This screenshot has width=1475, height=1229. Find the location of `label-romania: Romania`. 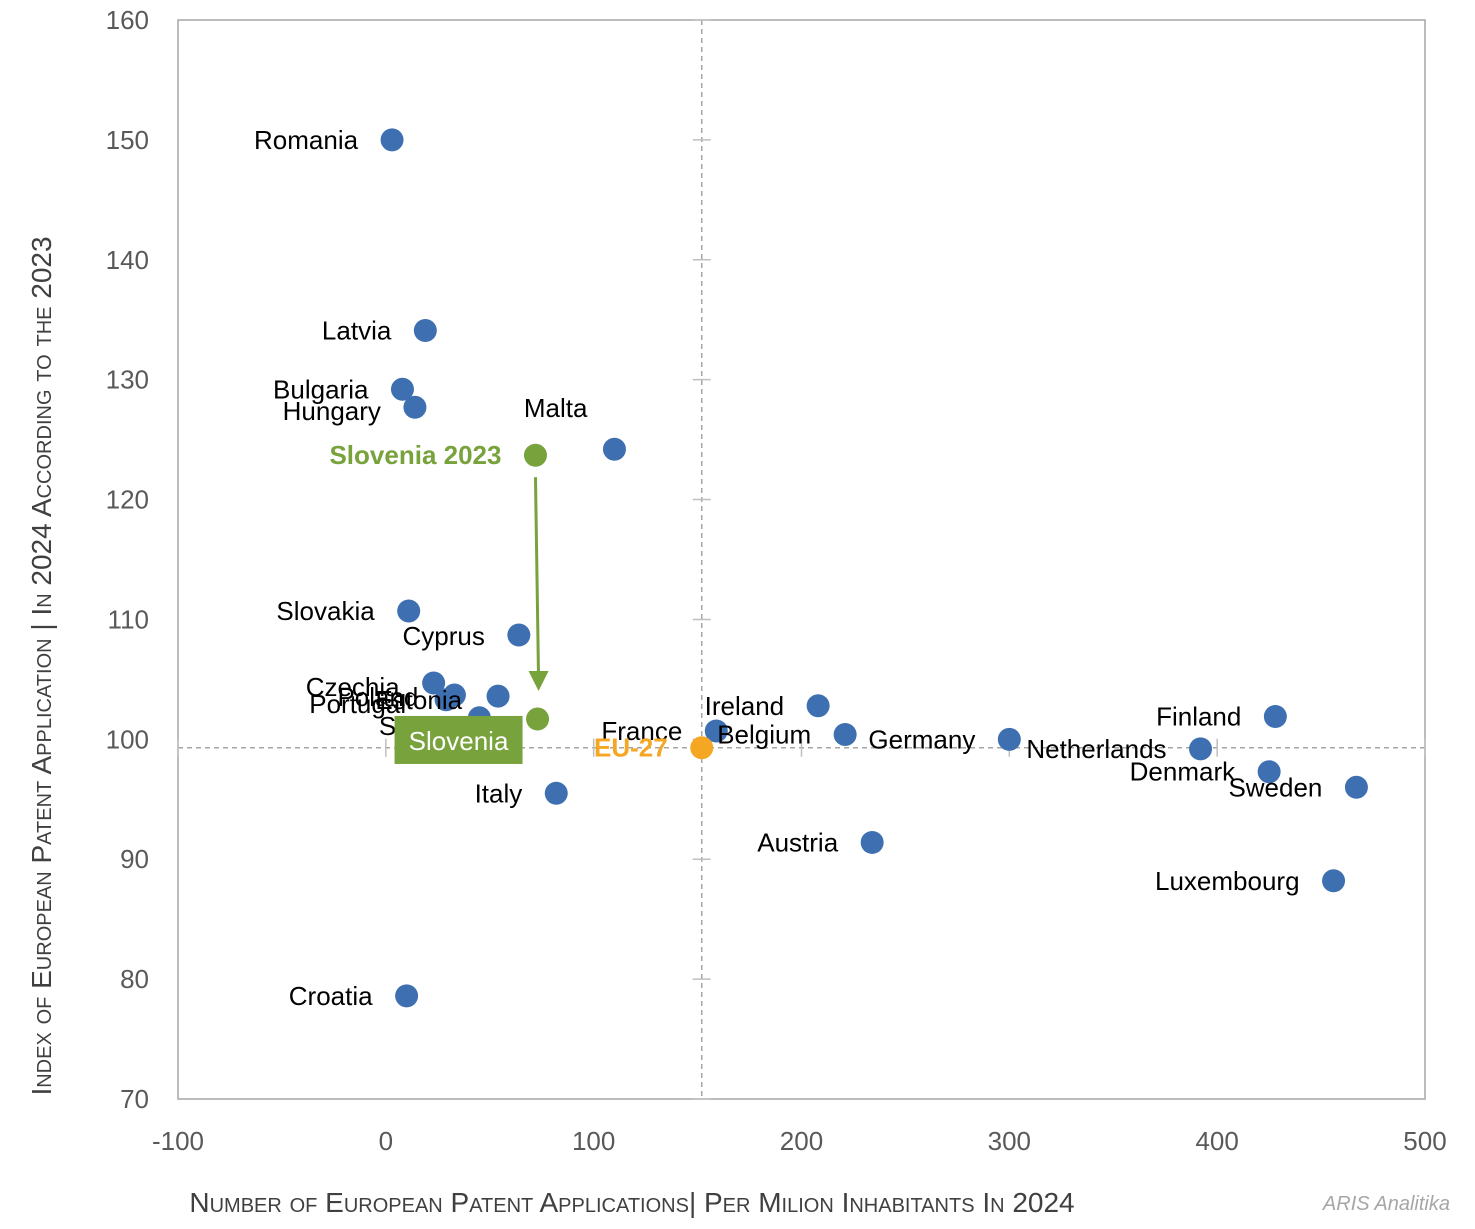

label-romania: Romania is located at coordinates (306, 140).